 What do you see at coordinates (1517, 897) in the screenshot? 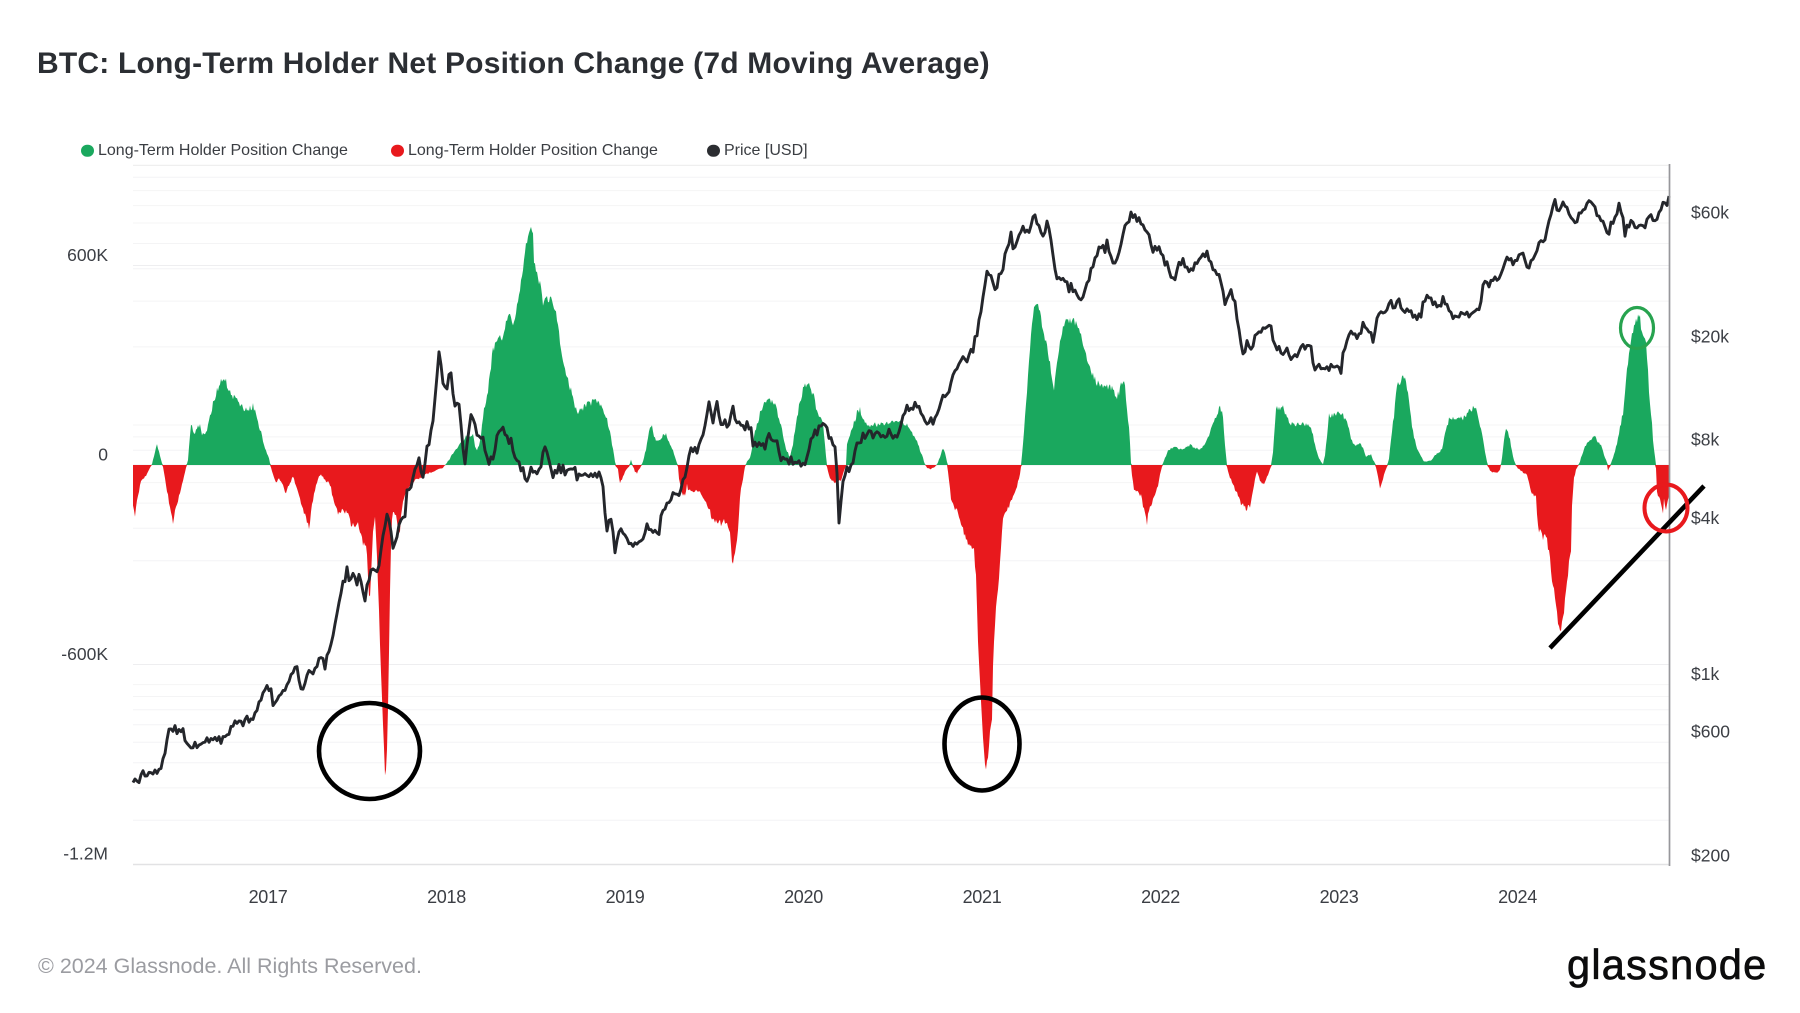
I see `svg-text: 2024` at bounding box center [1517, 897].